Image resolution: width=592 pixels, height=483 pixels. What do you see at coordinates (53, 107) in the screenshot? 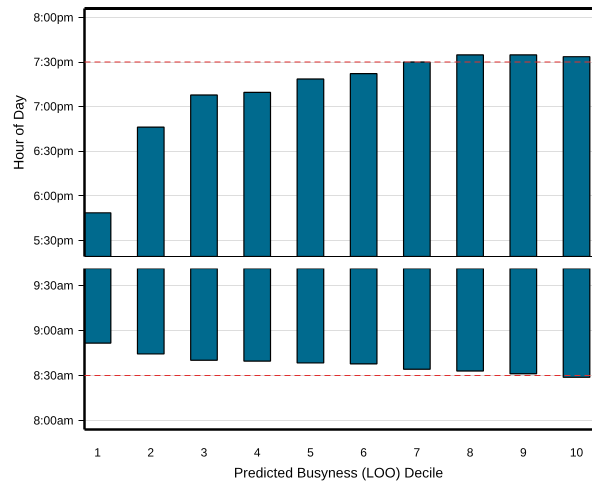
I see `y-tick-label: 7:00pm` at bounding box center [53, 107].